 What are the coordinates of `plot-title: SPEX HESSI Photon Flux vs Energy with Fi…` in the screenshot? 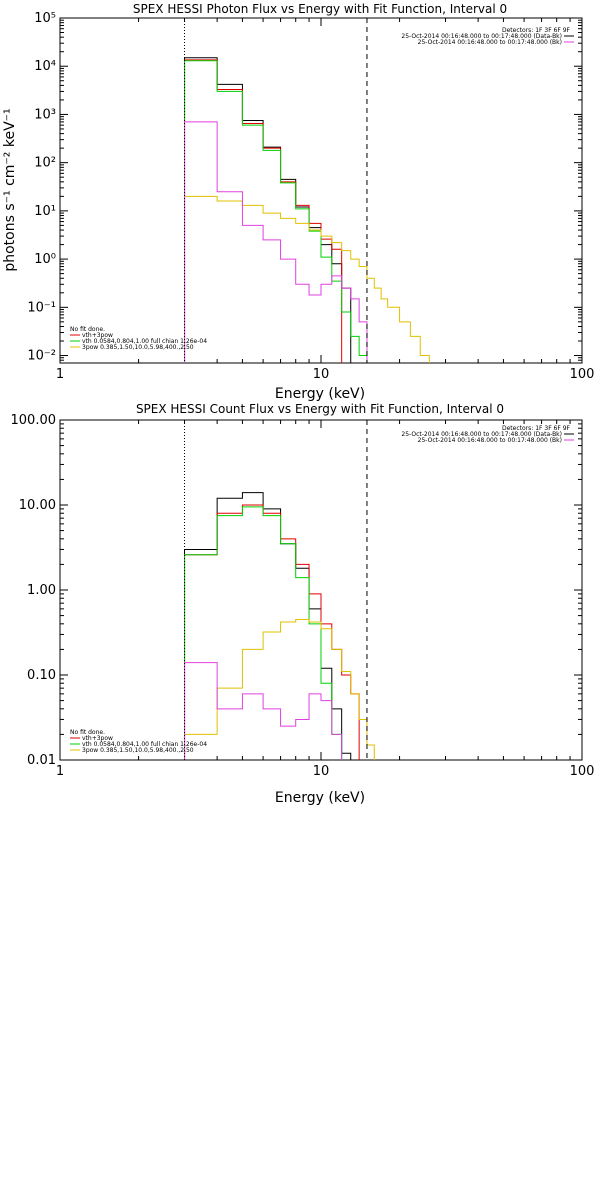 It's located at (320, 9).